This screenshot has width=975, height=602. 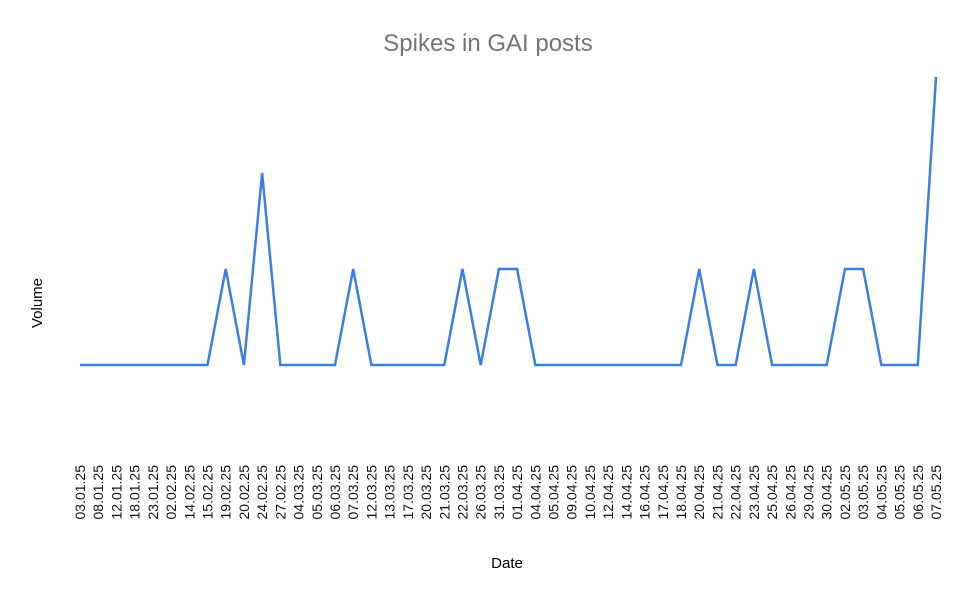 What do you see at coordinates (189, 492) in the screenshot?
I see `x-tick-label: 14.02.25` at bounding box center [189, 492].